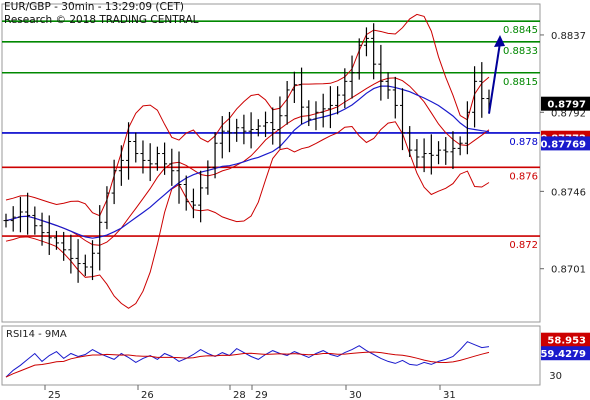 This screenshot has width=590, height=400. Describe the element at coordinates (449, 395) in the screenshot. I see `x-tick-label: 31` at that location.